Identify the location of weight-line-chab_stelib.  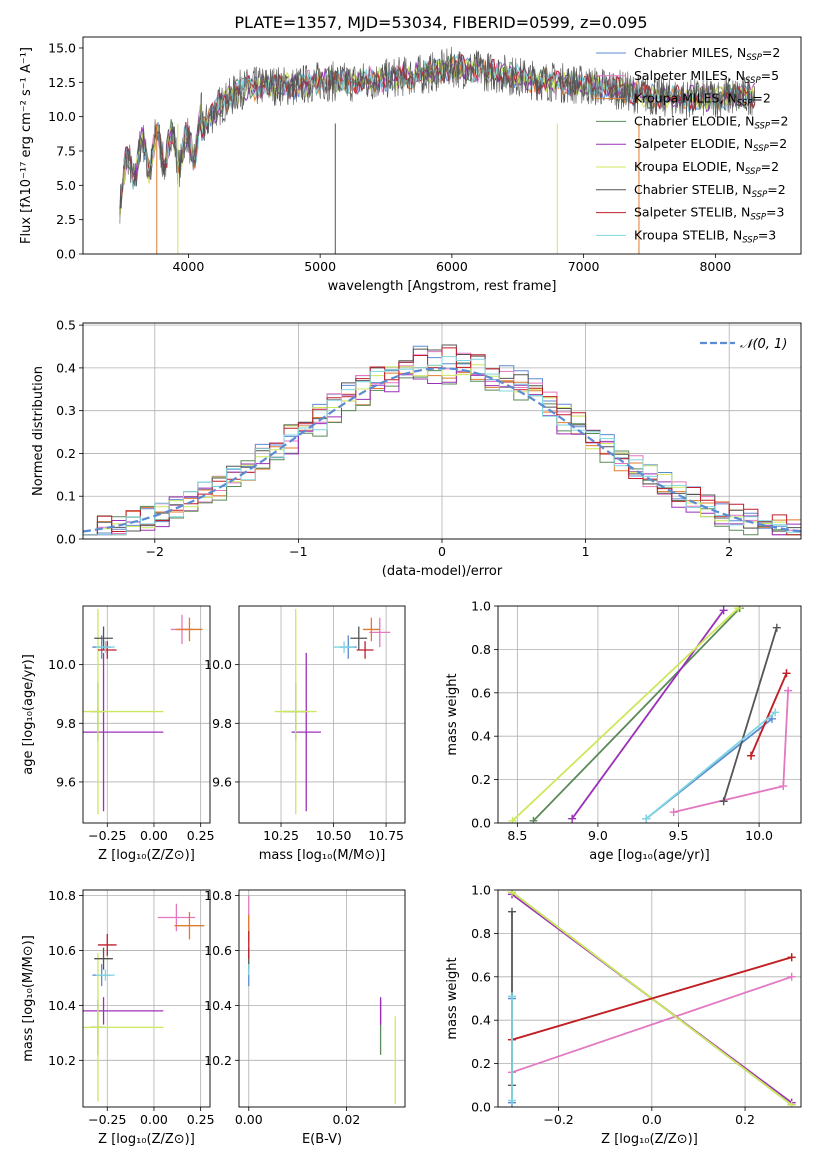
(750, 714).